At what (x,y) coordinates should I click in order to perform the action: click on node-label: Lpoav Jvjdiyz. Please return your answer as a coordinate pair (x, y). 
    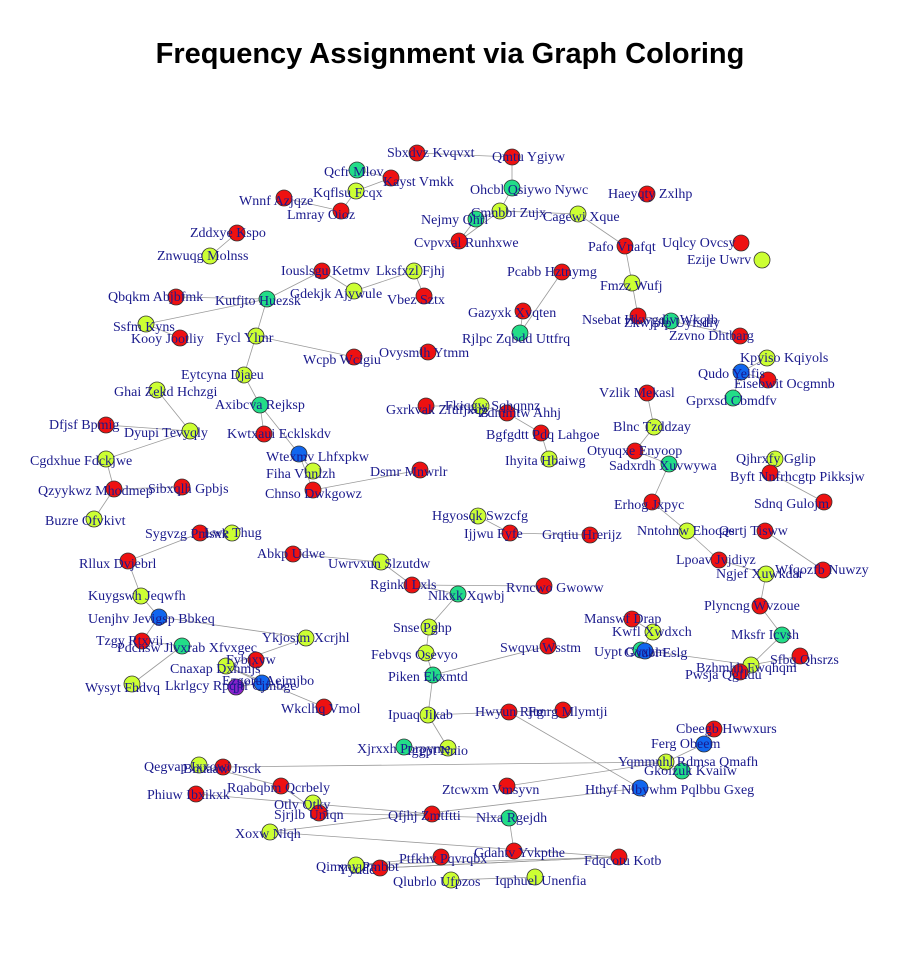
    Looking at the image, I should click on (716, 560).